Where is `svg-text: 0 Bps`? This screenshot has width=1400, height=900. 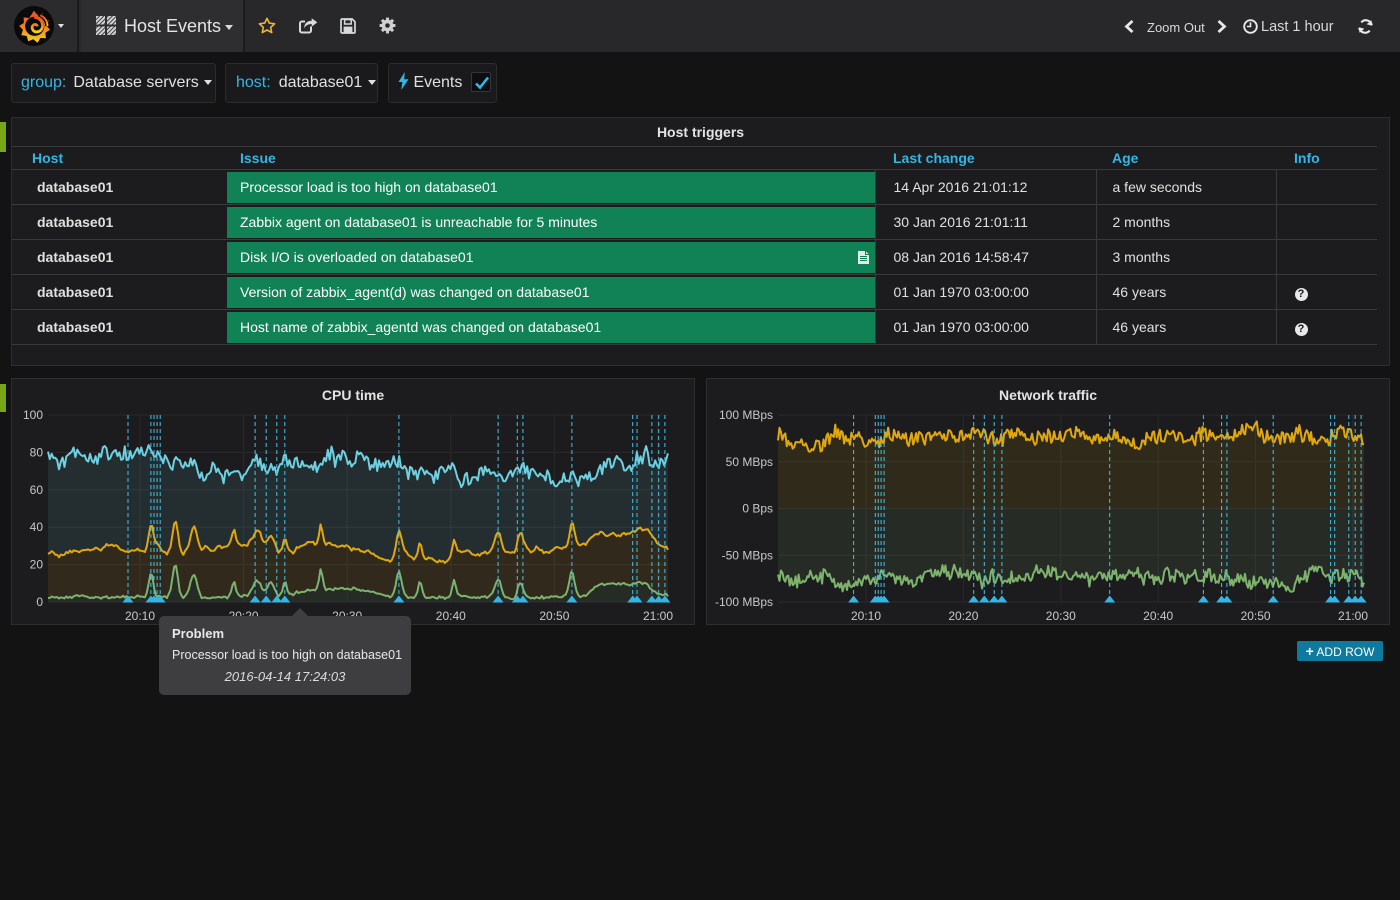 svg-text: 0 Bps is located at coordinates (757, 509).